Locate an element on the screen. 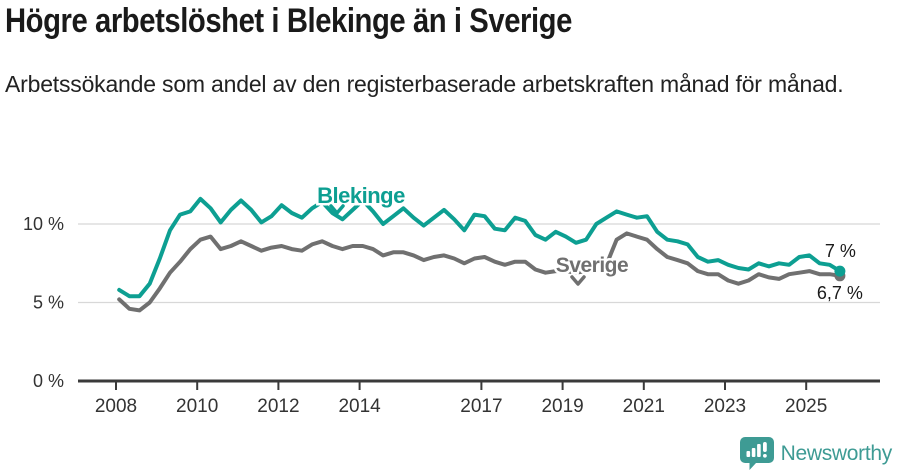 The width and height of the screenshot is (900, 474). series-label-blekinge: Blekinge is located at coordinates (361, 195).